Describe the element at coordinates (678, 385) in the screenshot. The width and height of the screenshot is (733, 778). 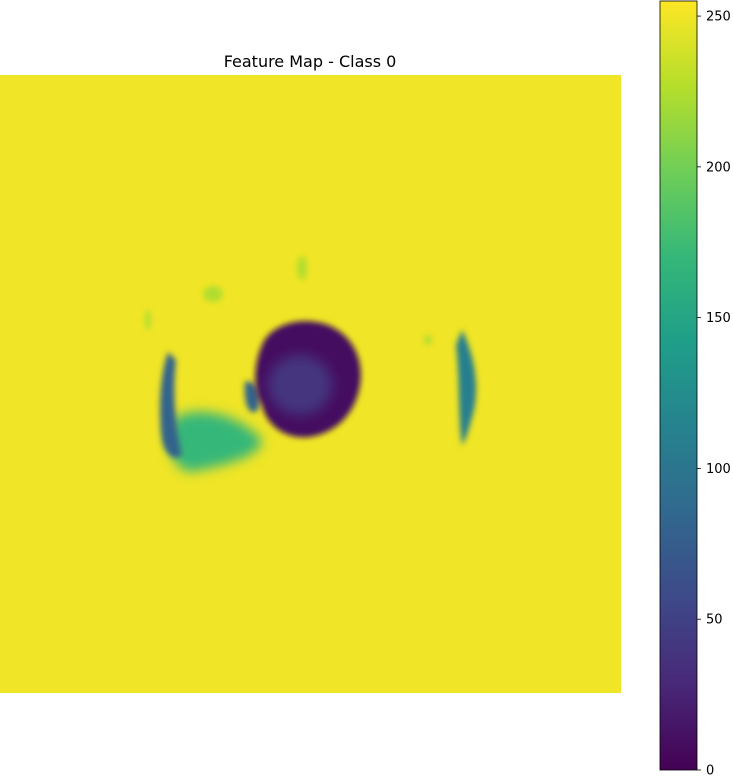
I see `colorbar-gradient` at that location.